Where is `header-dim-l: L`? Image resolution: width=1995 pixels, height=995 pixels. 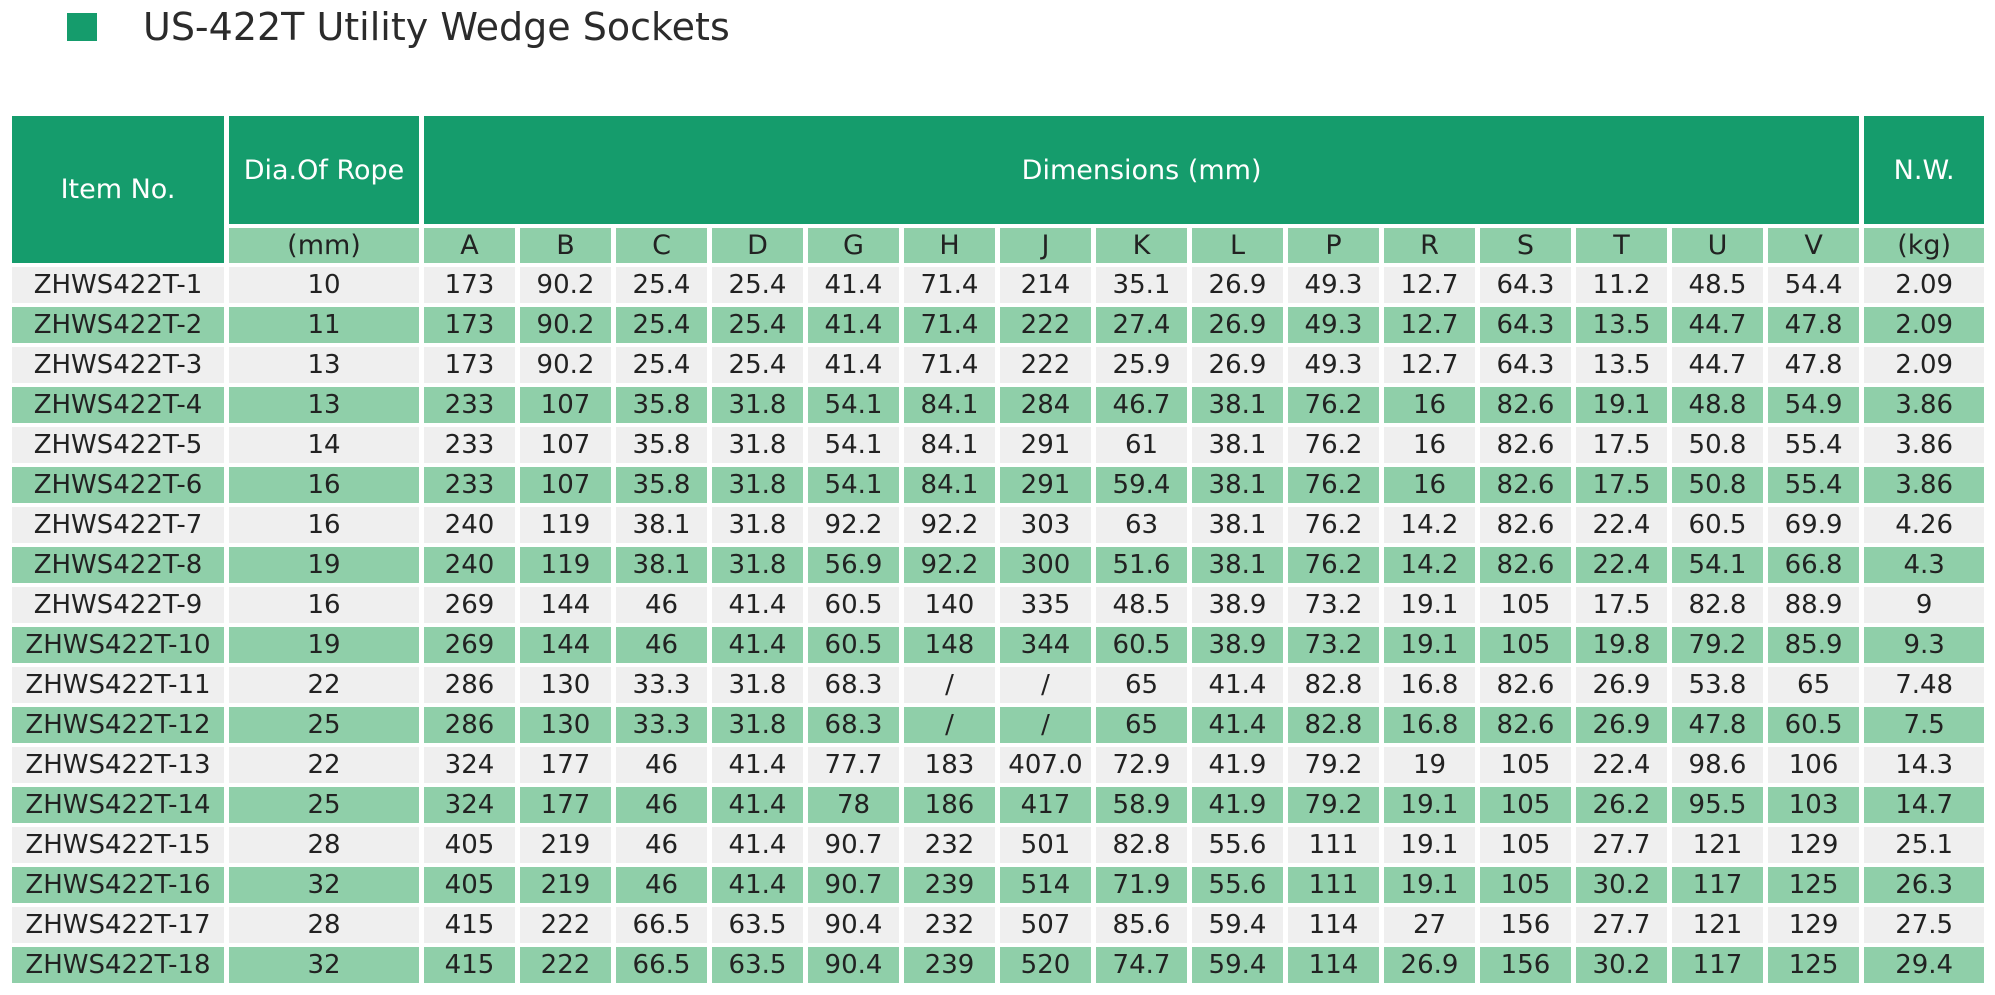 header-dim-l: L is located at coordinates (1237, 245).